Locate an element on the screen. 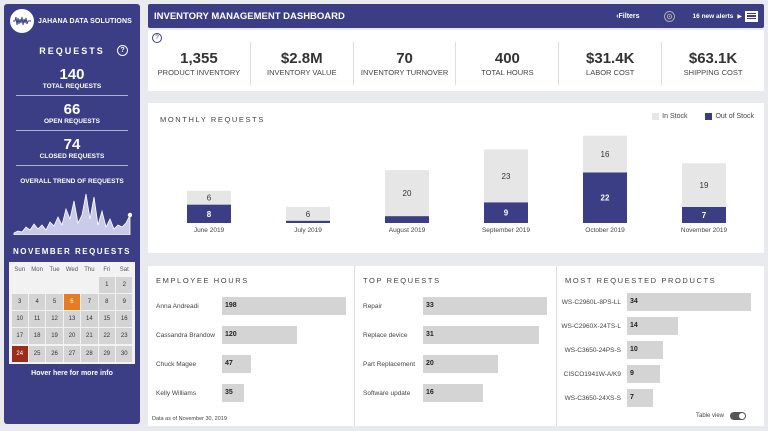 The image size is (768, 431). legend-out-of-stock: Out of Stock is located at coordinates (729, 116).